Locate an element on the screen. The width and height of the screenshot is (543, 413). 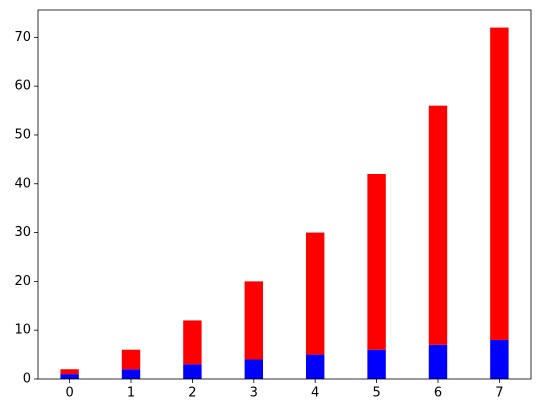
y-tick-label: 40 is located at coordinates (22, 183).